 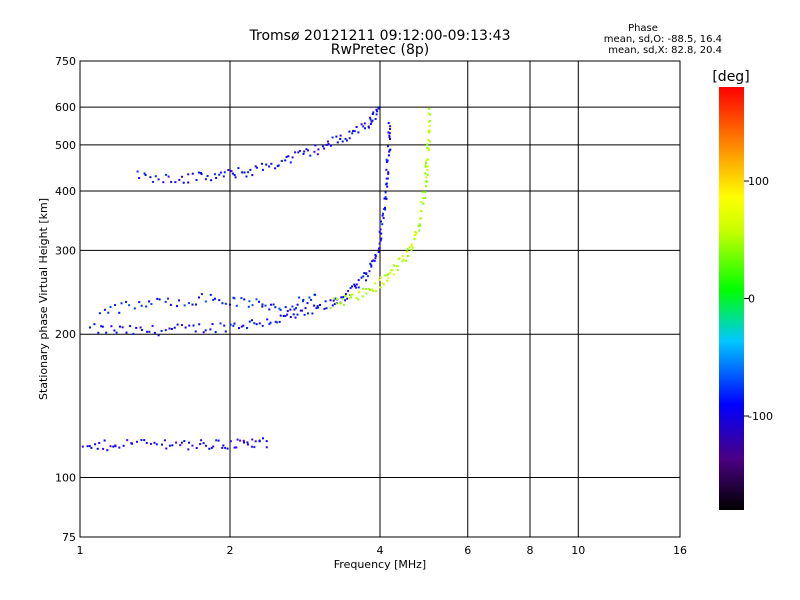 I want to click on y-tick-label: 750, so click(x=65, y=61).